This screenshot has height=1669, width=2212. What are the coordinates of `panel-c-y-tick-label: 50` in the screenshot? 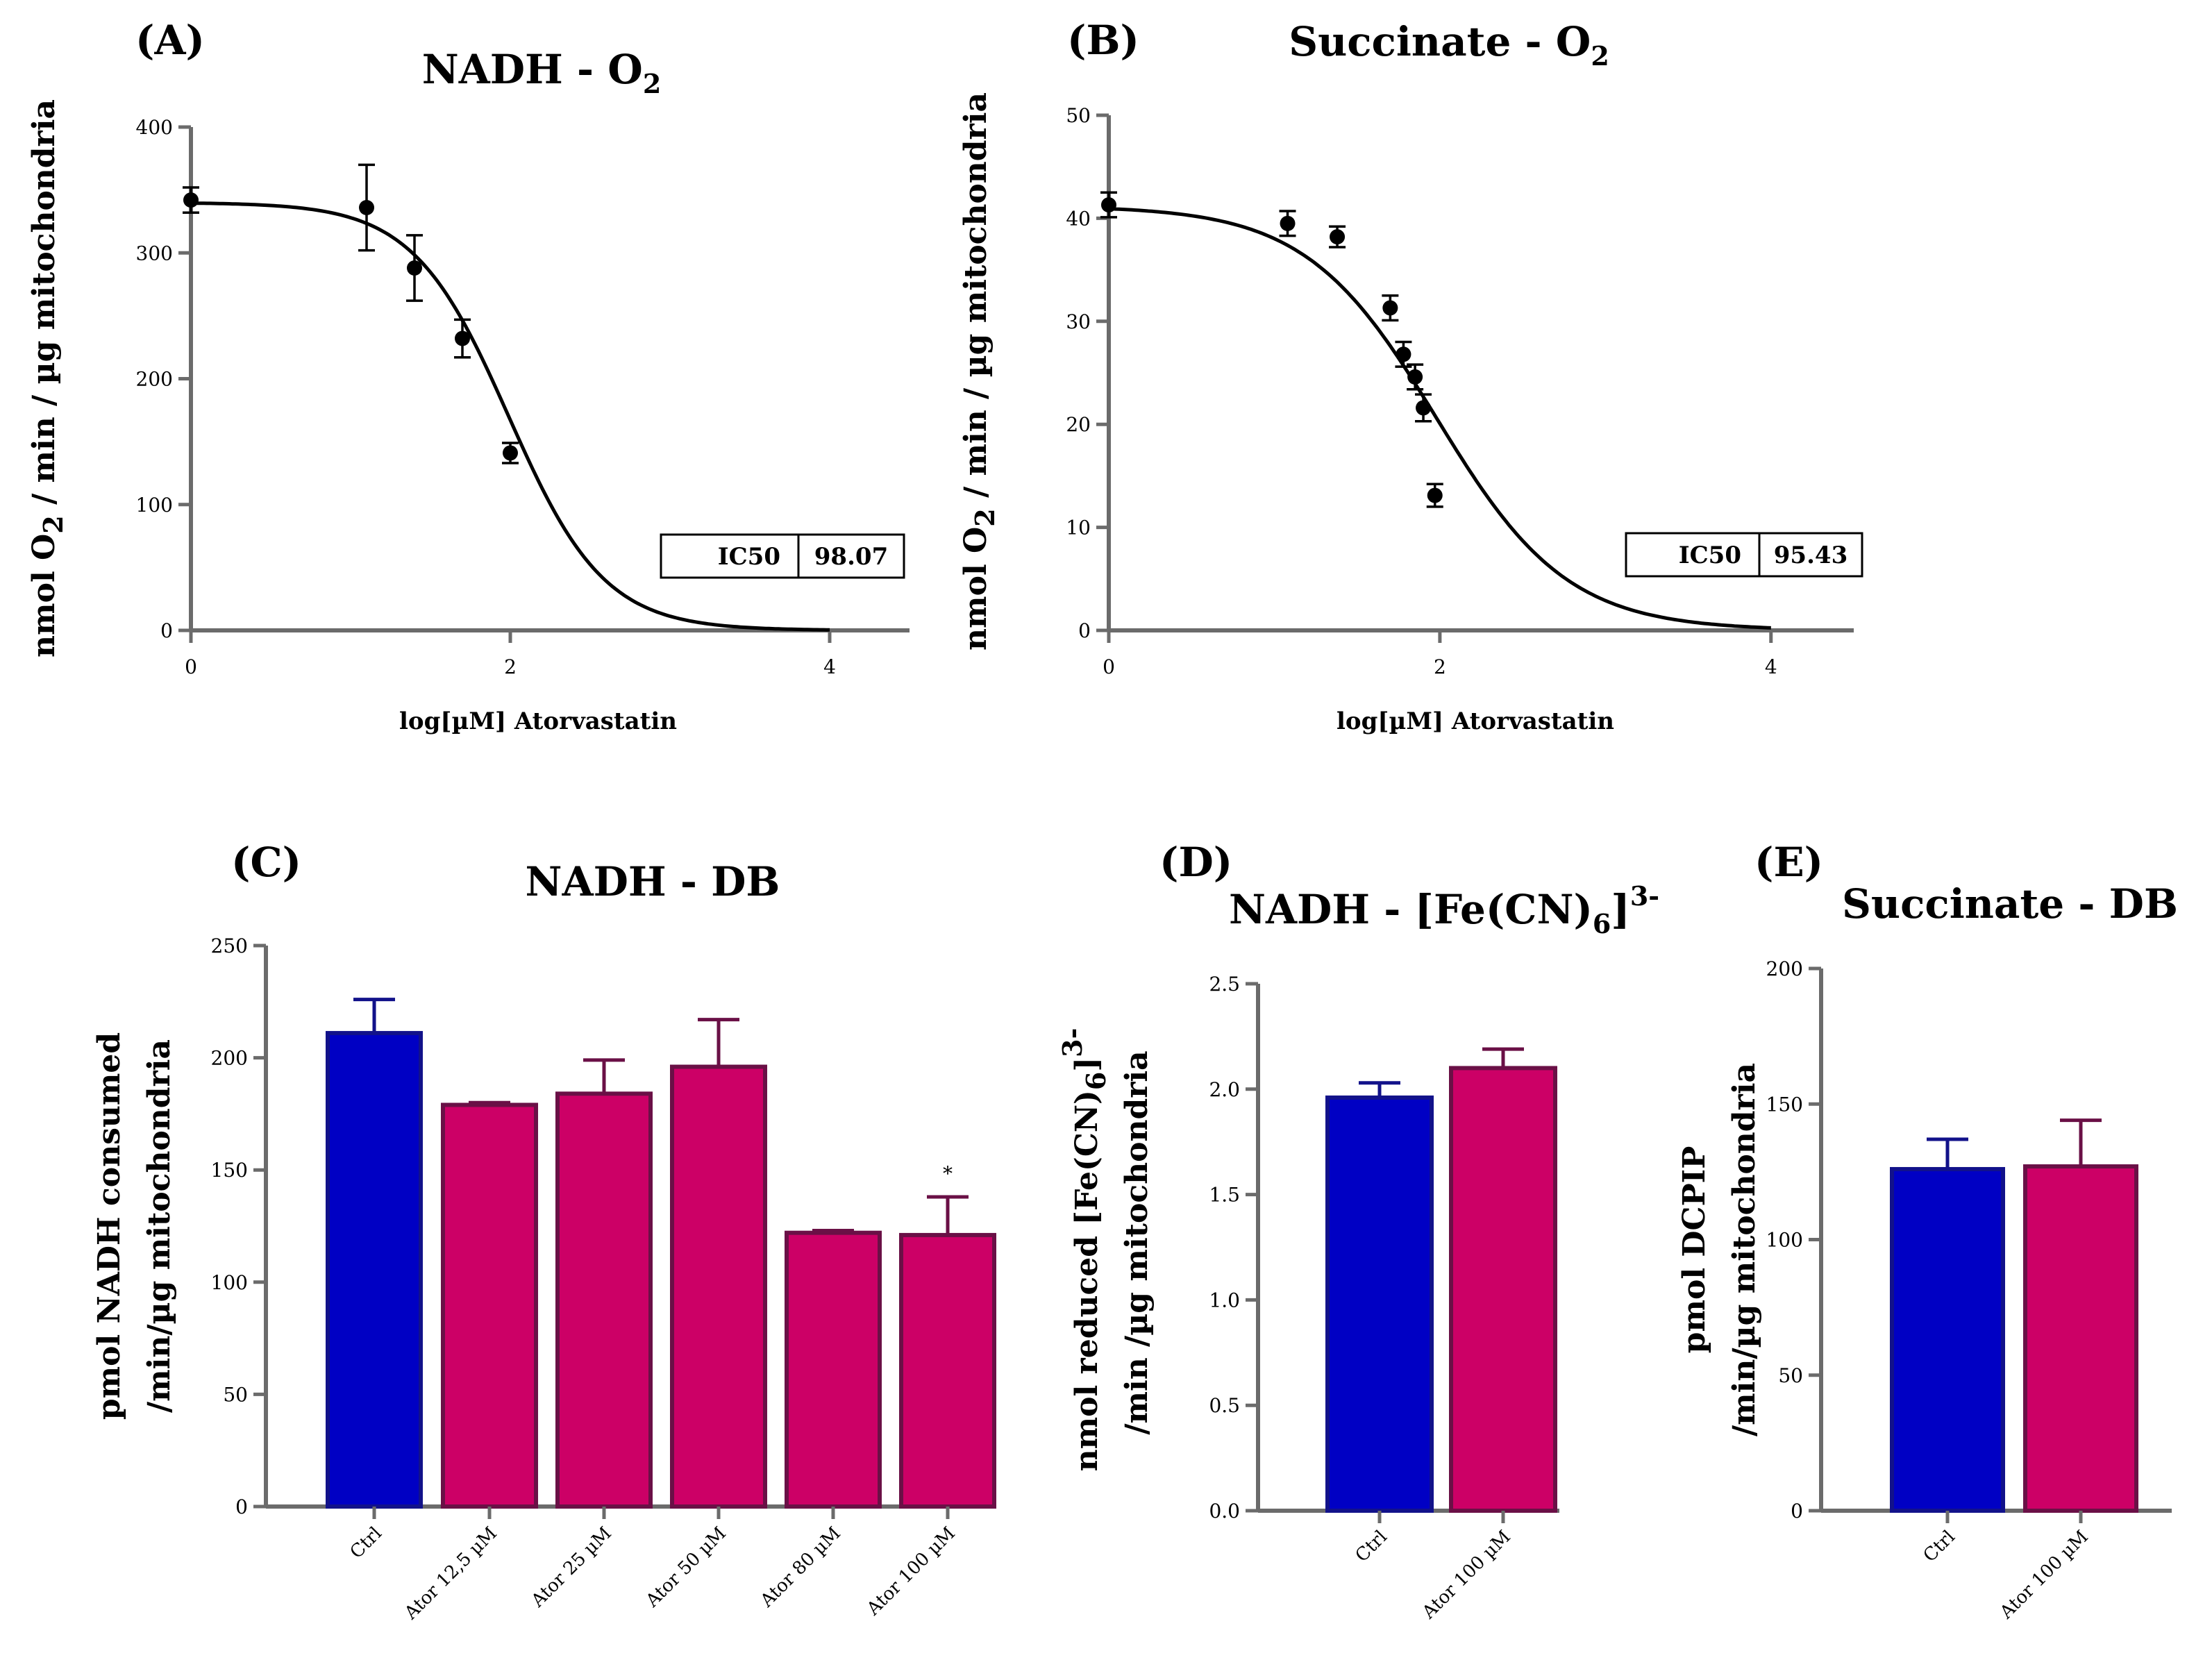 It's located at (235, 1394).